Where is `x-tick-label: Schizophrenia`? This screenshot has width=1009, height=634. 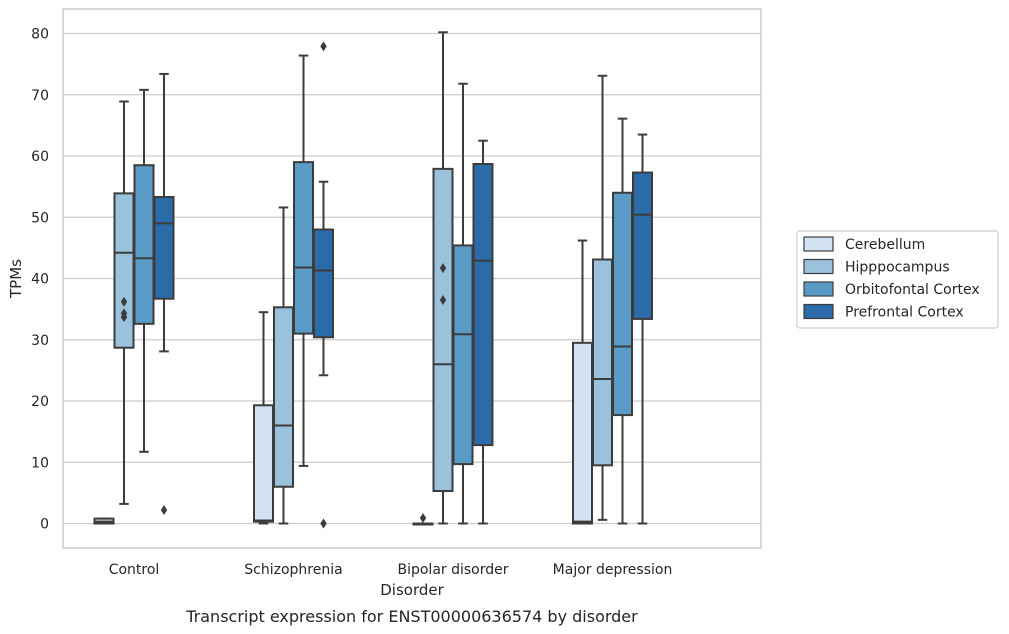
x-tick-label: Schizophrenia is located at coordinates (293, 570).